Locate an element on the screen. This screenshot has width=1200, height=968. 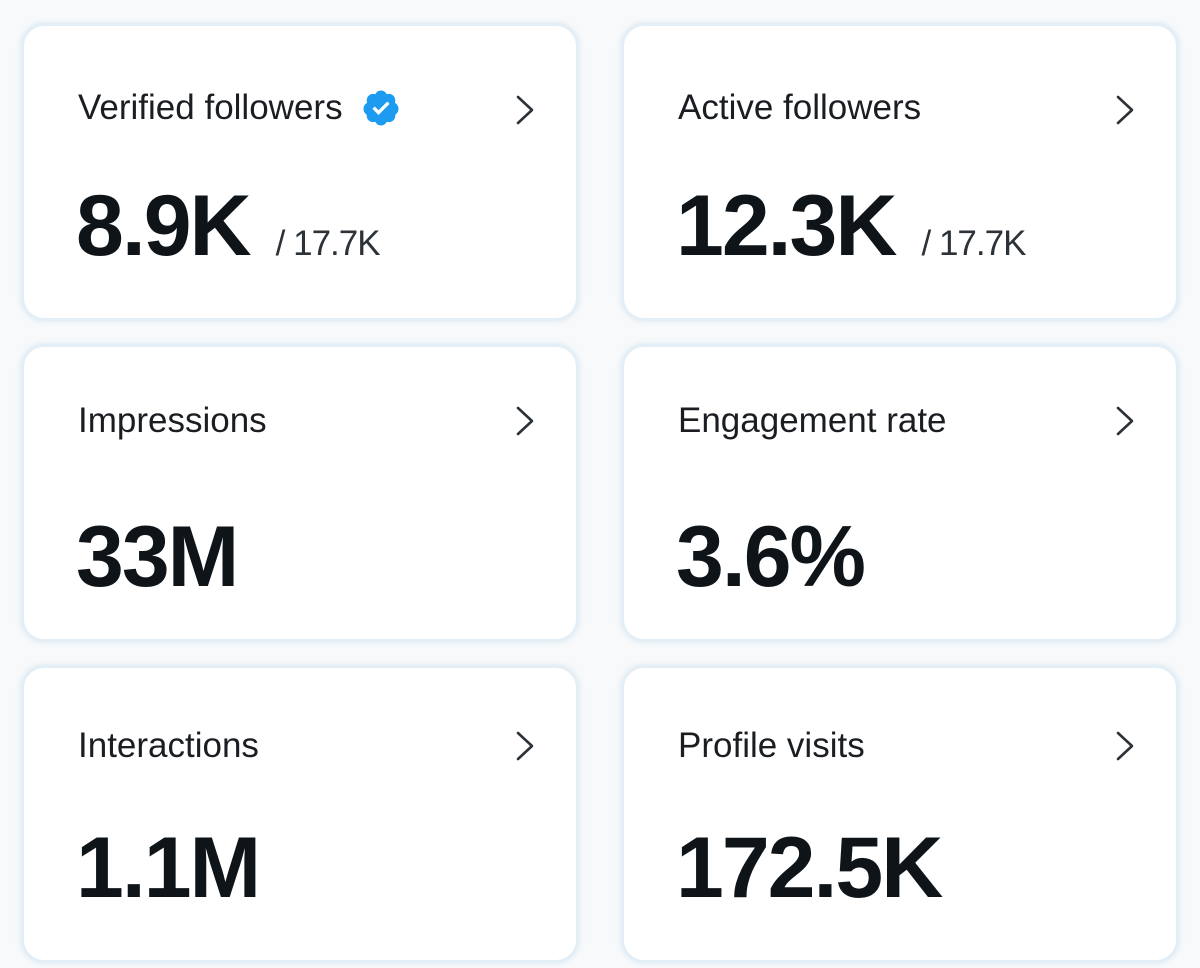
metric-value: 33M is located at coordinates (157, 557).